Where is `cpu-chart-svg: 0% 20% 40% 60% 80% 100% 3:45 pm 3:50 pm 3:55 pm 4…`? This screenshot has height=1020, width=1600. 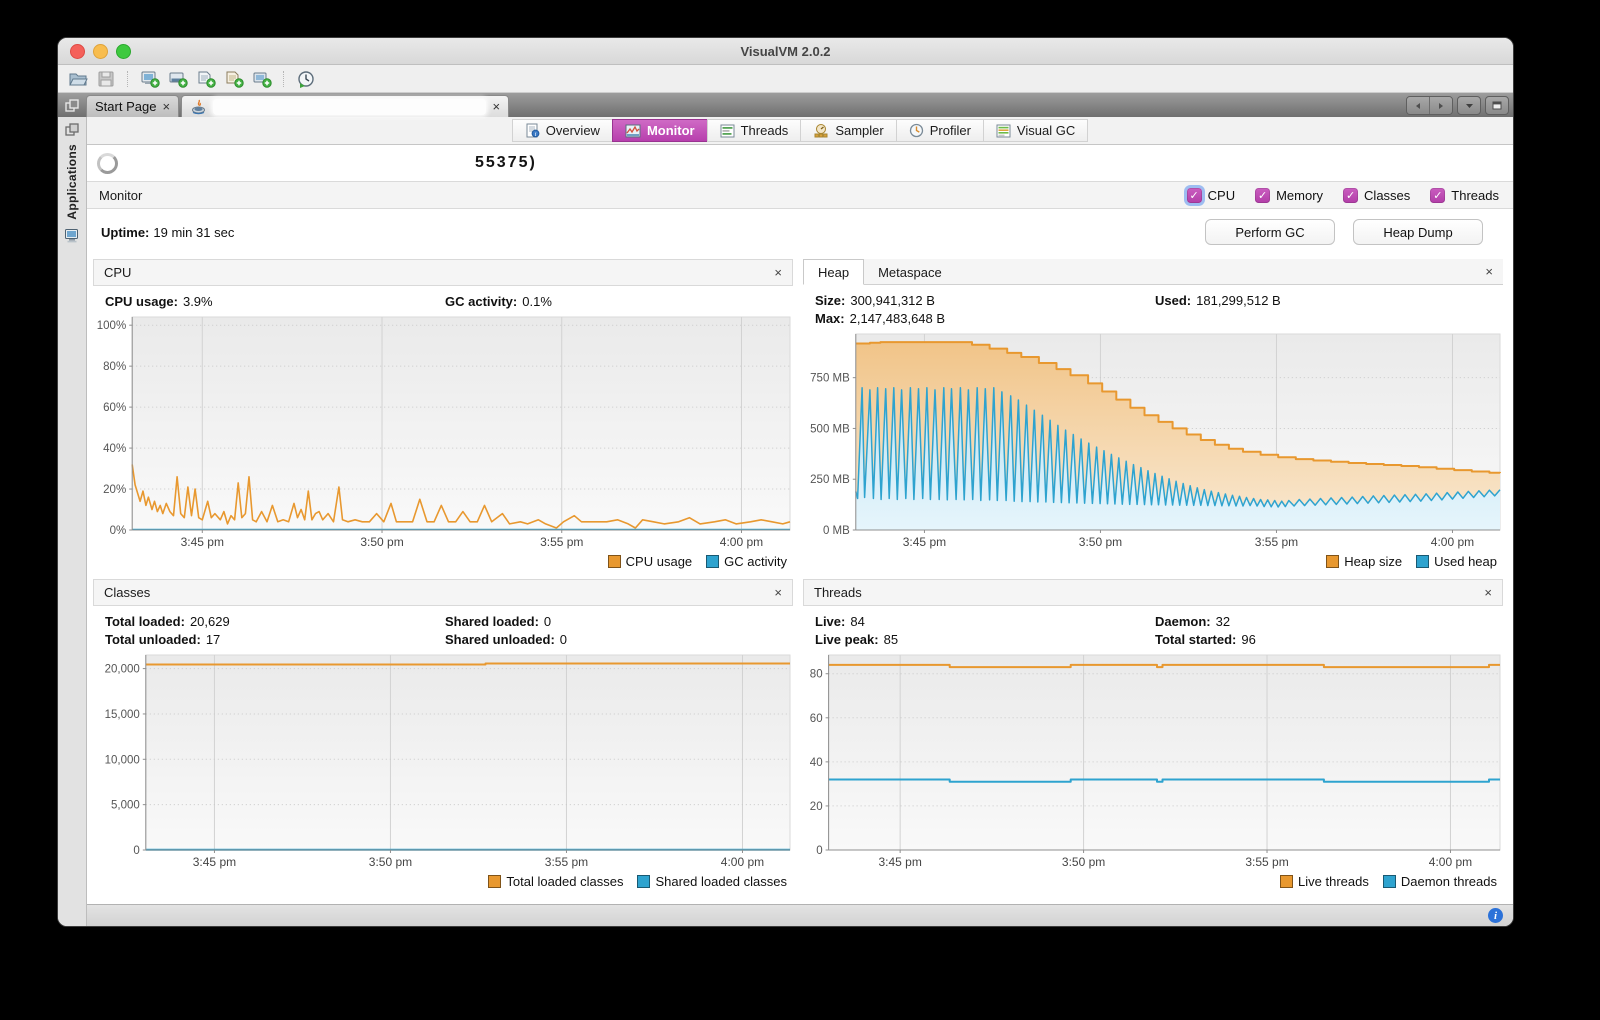
cpu-chart-svg: 0% 20% 40% 60% 80% 100% 3:45 pm 3:50 pm 3:55 pm 4… is located at coordinates (444, 432).